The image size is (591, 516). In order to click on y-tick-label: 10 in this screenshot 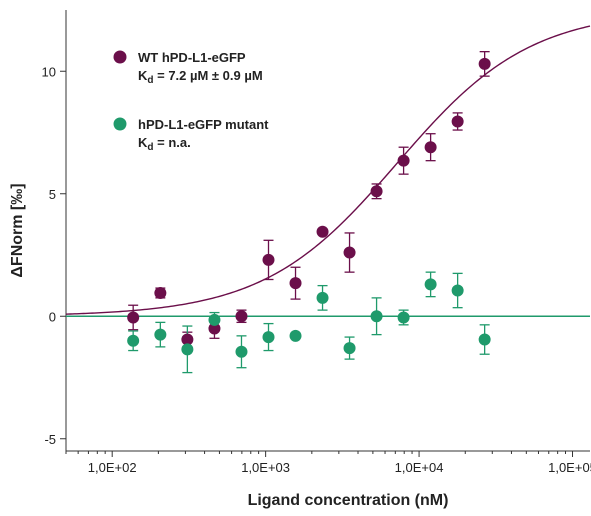, I will do `click(49, 71)`.